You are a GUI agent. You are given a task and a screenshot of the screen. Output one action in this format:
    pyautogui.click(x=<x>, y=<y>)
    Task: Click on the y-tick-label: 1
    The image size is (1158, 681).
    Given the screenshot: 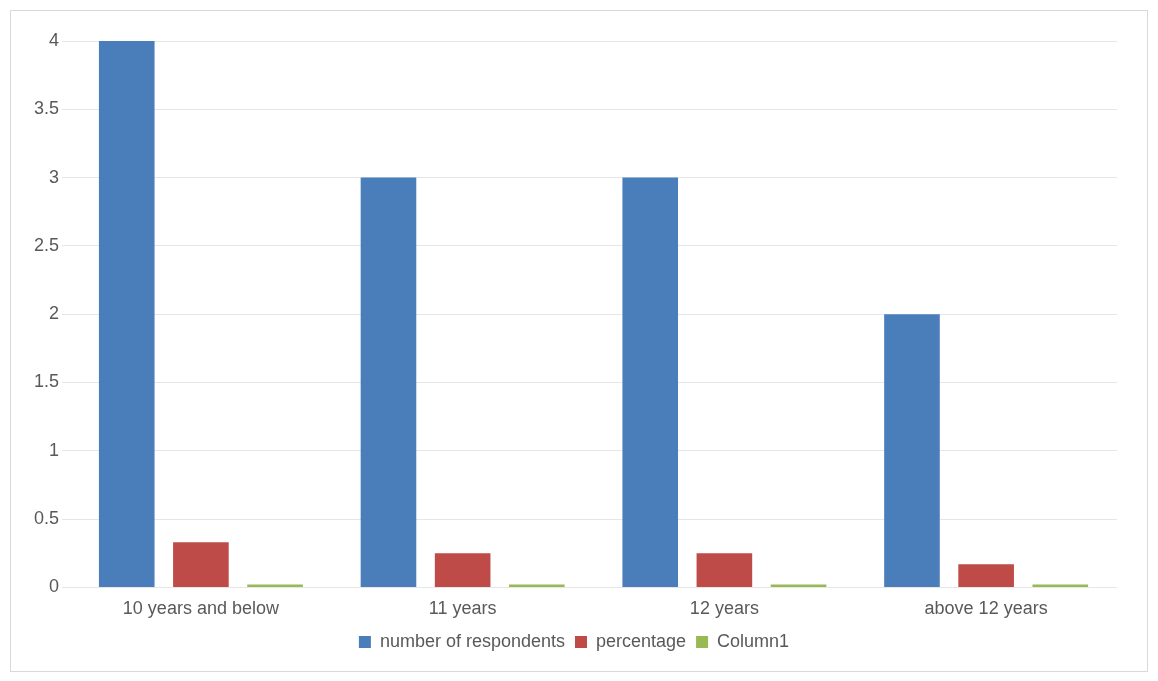 What is the action you would take?
    pyautogui.click(x=54, y=449)
    